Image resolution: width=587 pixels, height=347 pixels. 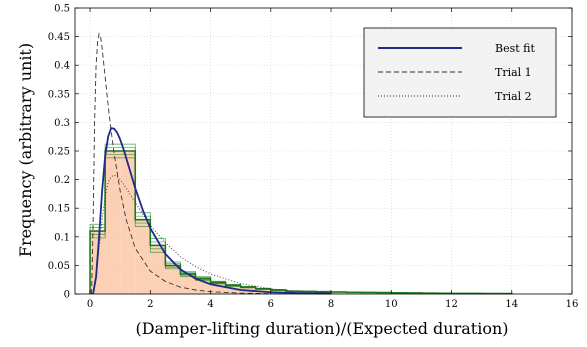 I want to click on legend-label-trial-2: Trial 2, so click(x=513, y=96).